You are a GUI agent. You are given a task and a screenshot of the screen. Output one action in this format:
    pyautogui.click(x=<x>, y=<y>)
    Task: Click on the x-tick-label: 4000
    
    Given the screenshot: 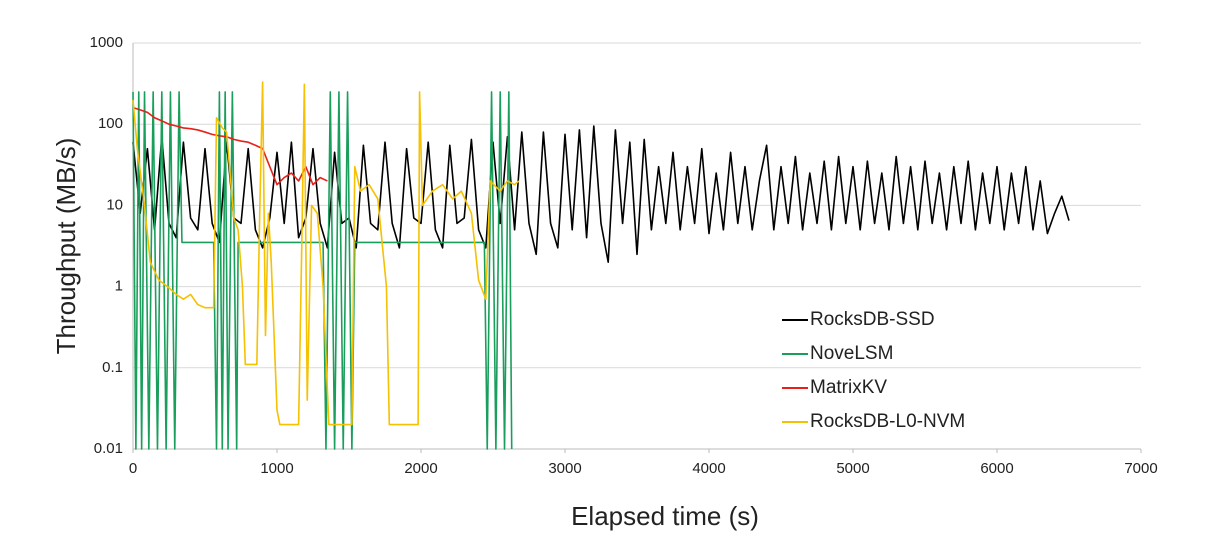 What is the action you would take?
    pyautogui.click(x=708, y=468)
    